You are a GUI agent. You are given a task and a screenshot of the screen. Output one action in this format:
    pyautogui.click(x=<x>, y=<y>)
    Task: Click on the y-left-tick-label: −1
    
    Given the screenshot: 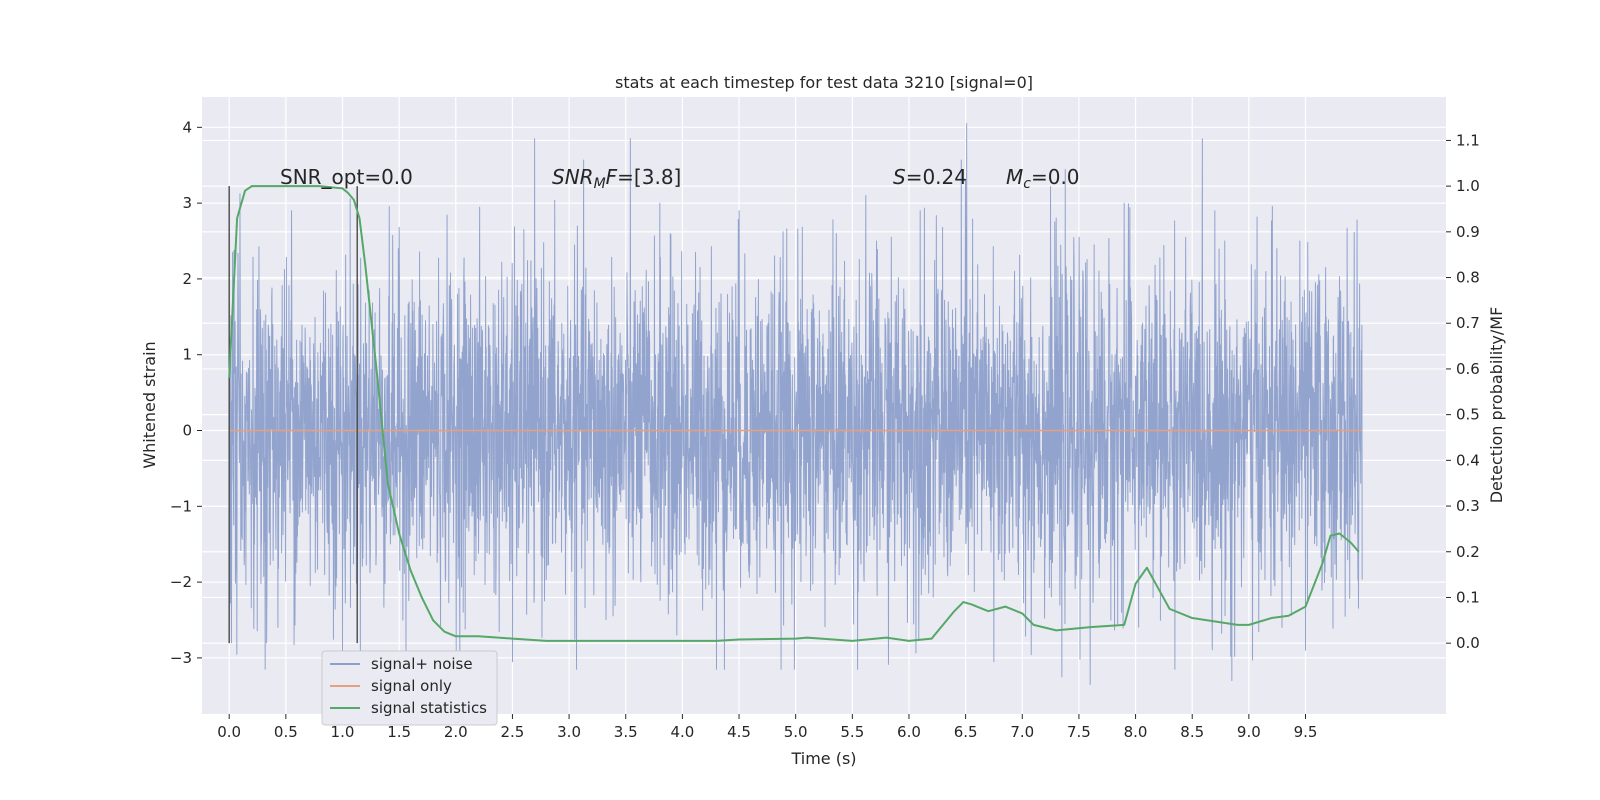 What is the action you would take?
    pyautogui.click(x=181, y=506)
    